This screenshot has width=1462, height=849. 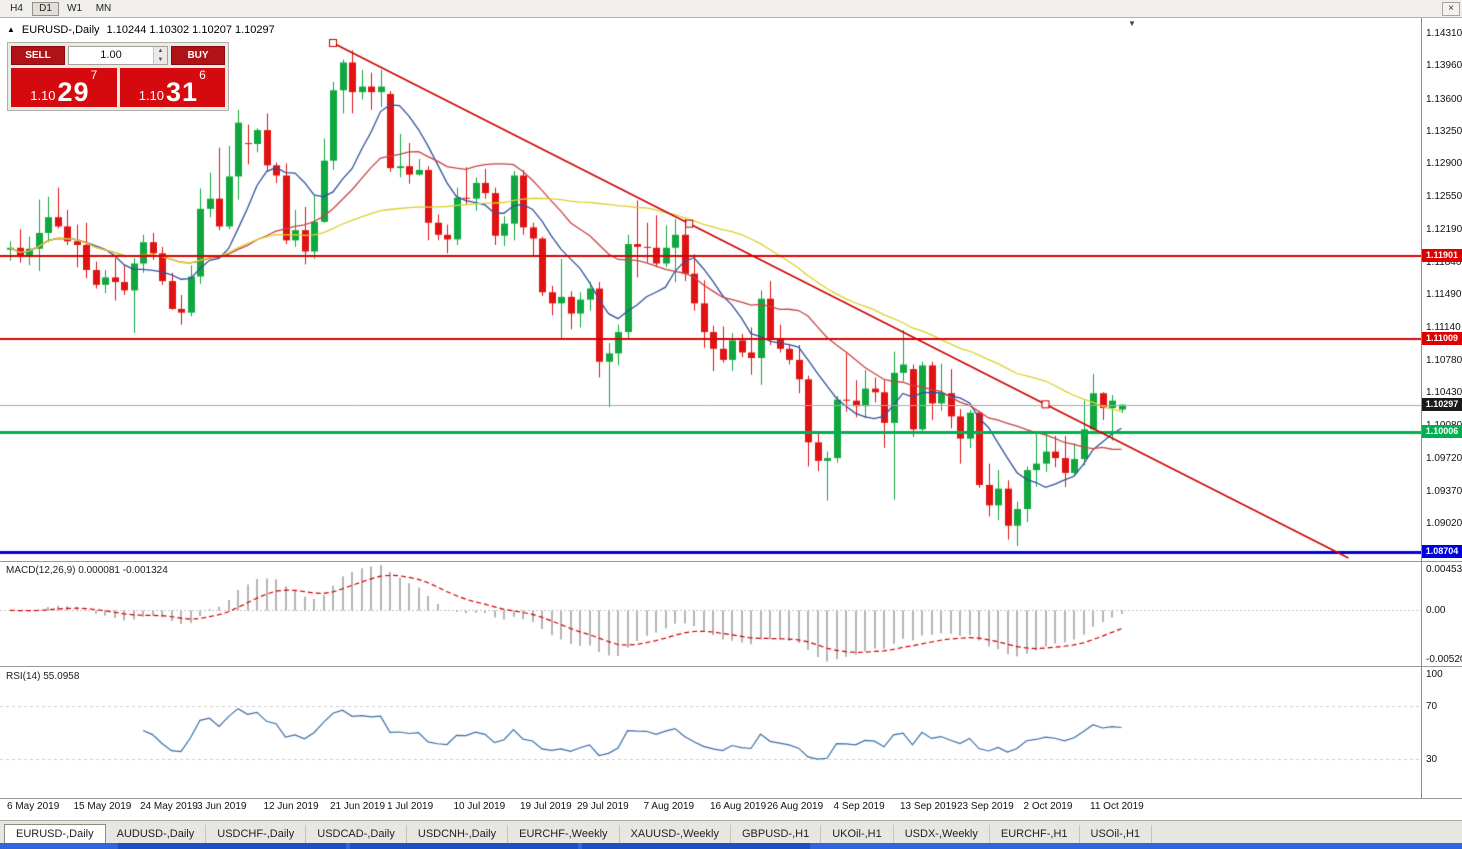 What do you see at coordinates (45, 8) in the screenshot?
I see `timeframe-button-d1: D1` at bounding box center [45, 8].